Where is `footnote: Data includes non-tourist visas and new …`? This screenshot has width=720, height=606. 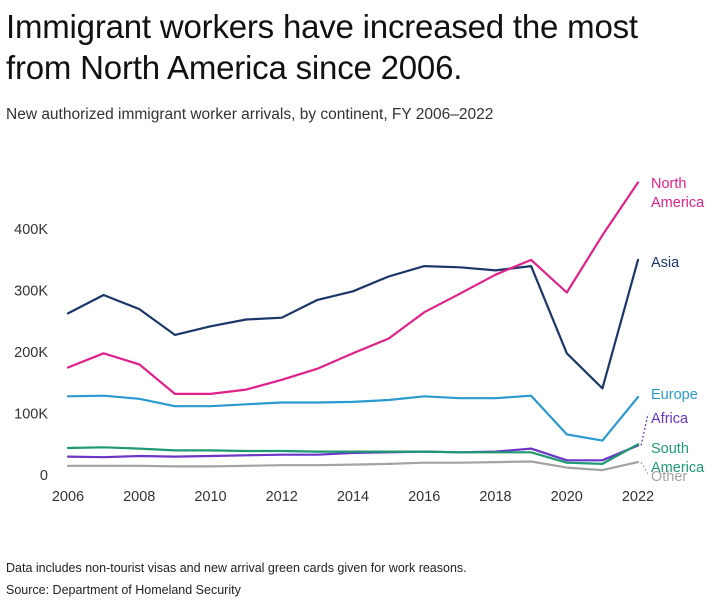 footnote: Data includes non-tourist visas and new … is located at coordinates (236, 568).